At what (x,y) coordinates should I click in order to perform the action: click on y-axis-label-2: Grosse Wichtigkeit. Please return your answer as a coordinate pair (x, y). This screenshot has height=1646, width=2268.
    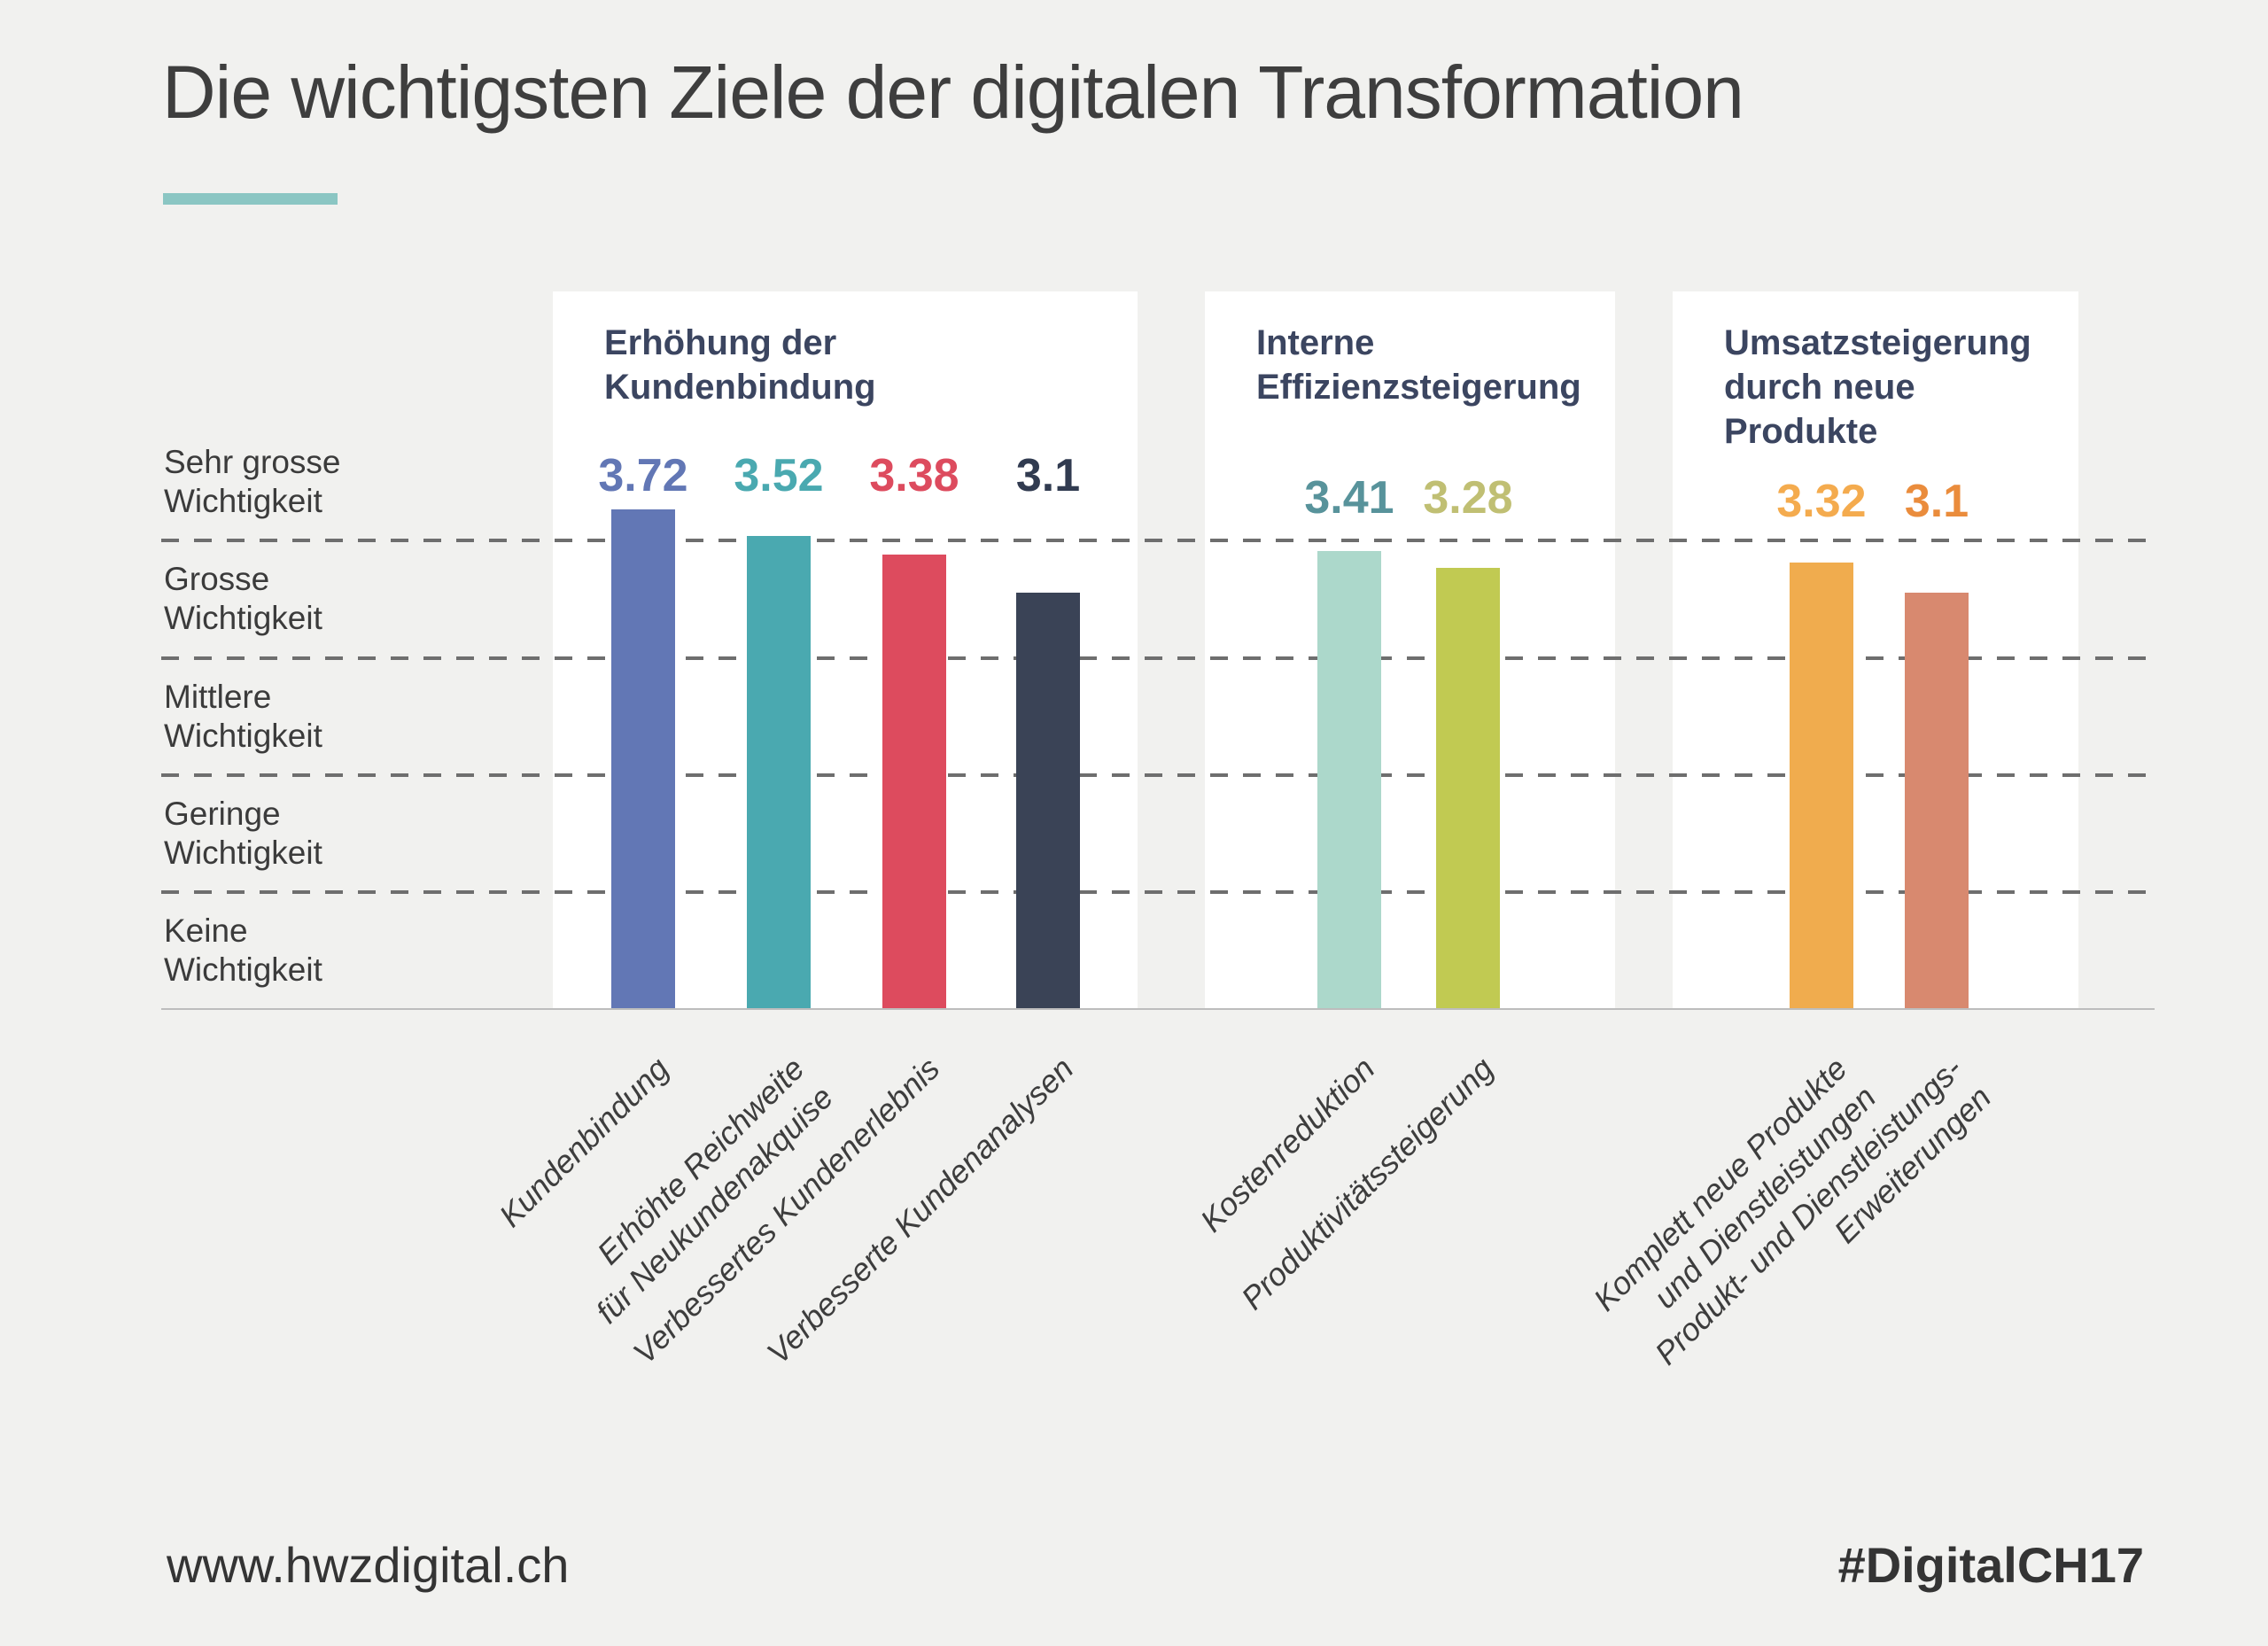
    Looking at the image, I should click on (243, 598).